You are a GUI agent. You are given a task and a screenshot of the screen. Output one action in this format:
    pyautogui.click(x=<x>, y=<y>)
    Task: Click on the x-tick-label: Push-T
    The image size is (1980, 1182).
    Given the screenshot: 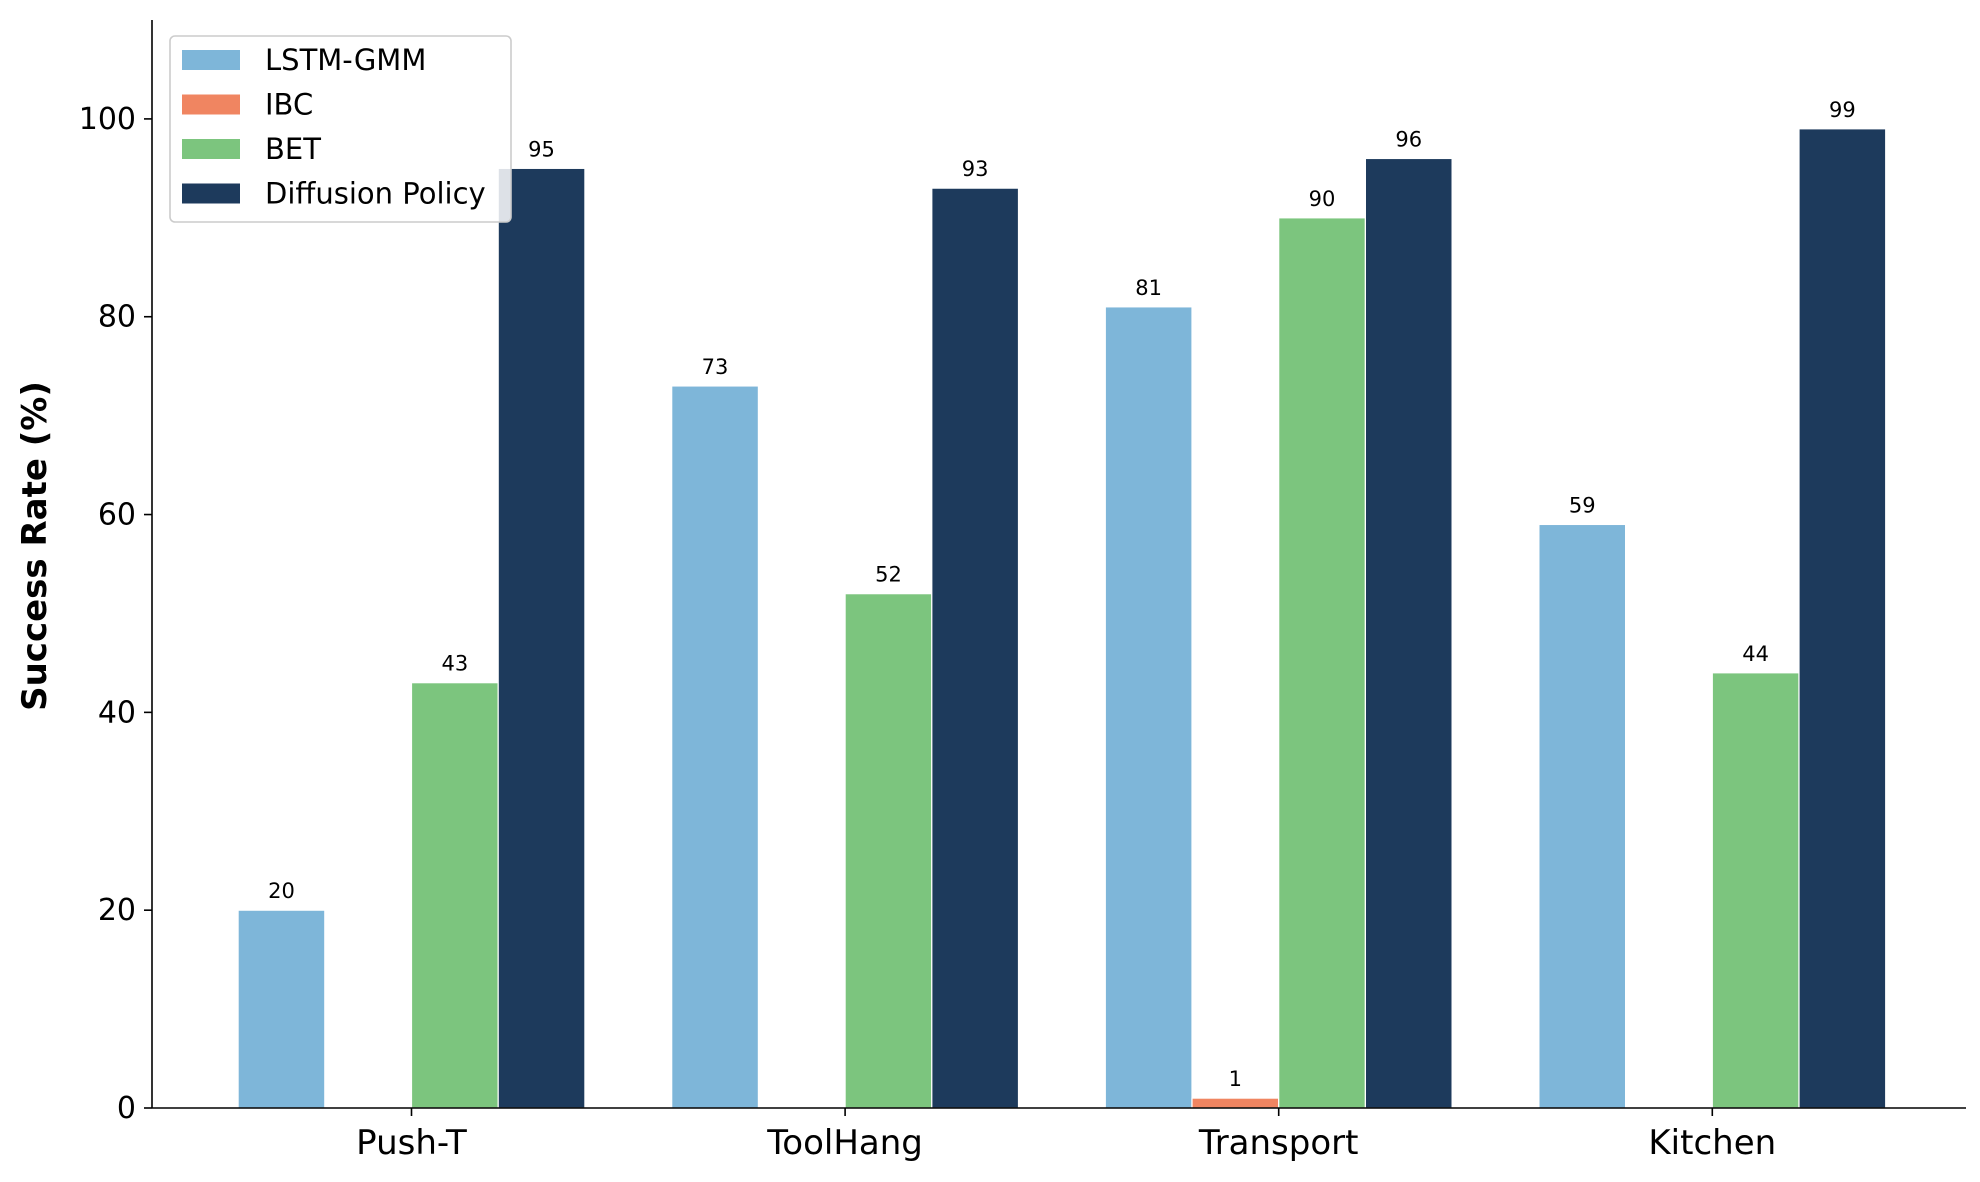 What is the action you would take?
    pyautogui.click(x=411, y=1143)
    